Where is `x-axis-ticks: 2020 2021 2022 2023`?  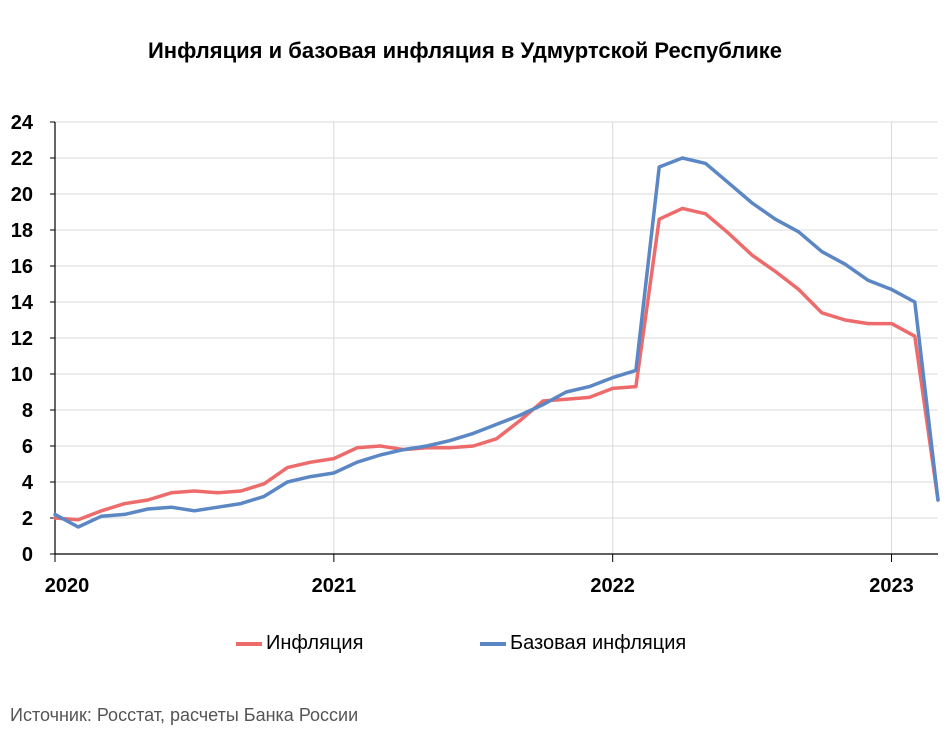 x-axis-ticks: 2020 2021 2022 2023 is located at coordinates (479, 586).